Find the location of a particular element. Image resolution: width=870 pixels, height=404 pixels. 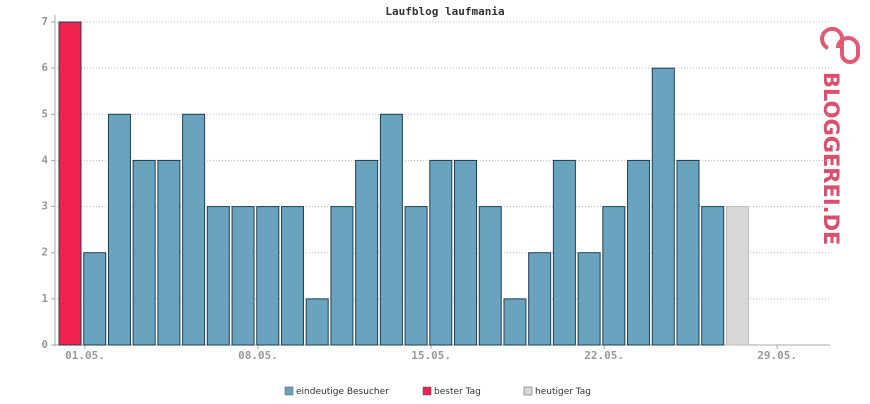

y-tick-label: 2 is located at coordinates (44, 252).